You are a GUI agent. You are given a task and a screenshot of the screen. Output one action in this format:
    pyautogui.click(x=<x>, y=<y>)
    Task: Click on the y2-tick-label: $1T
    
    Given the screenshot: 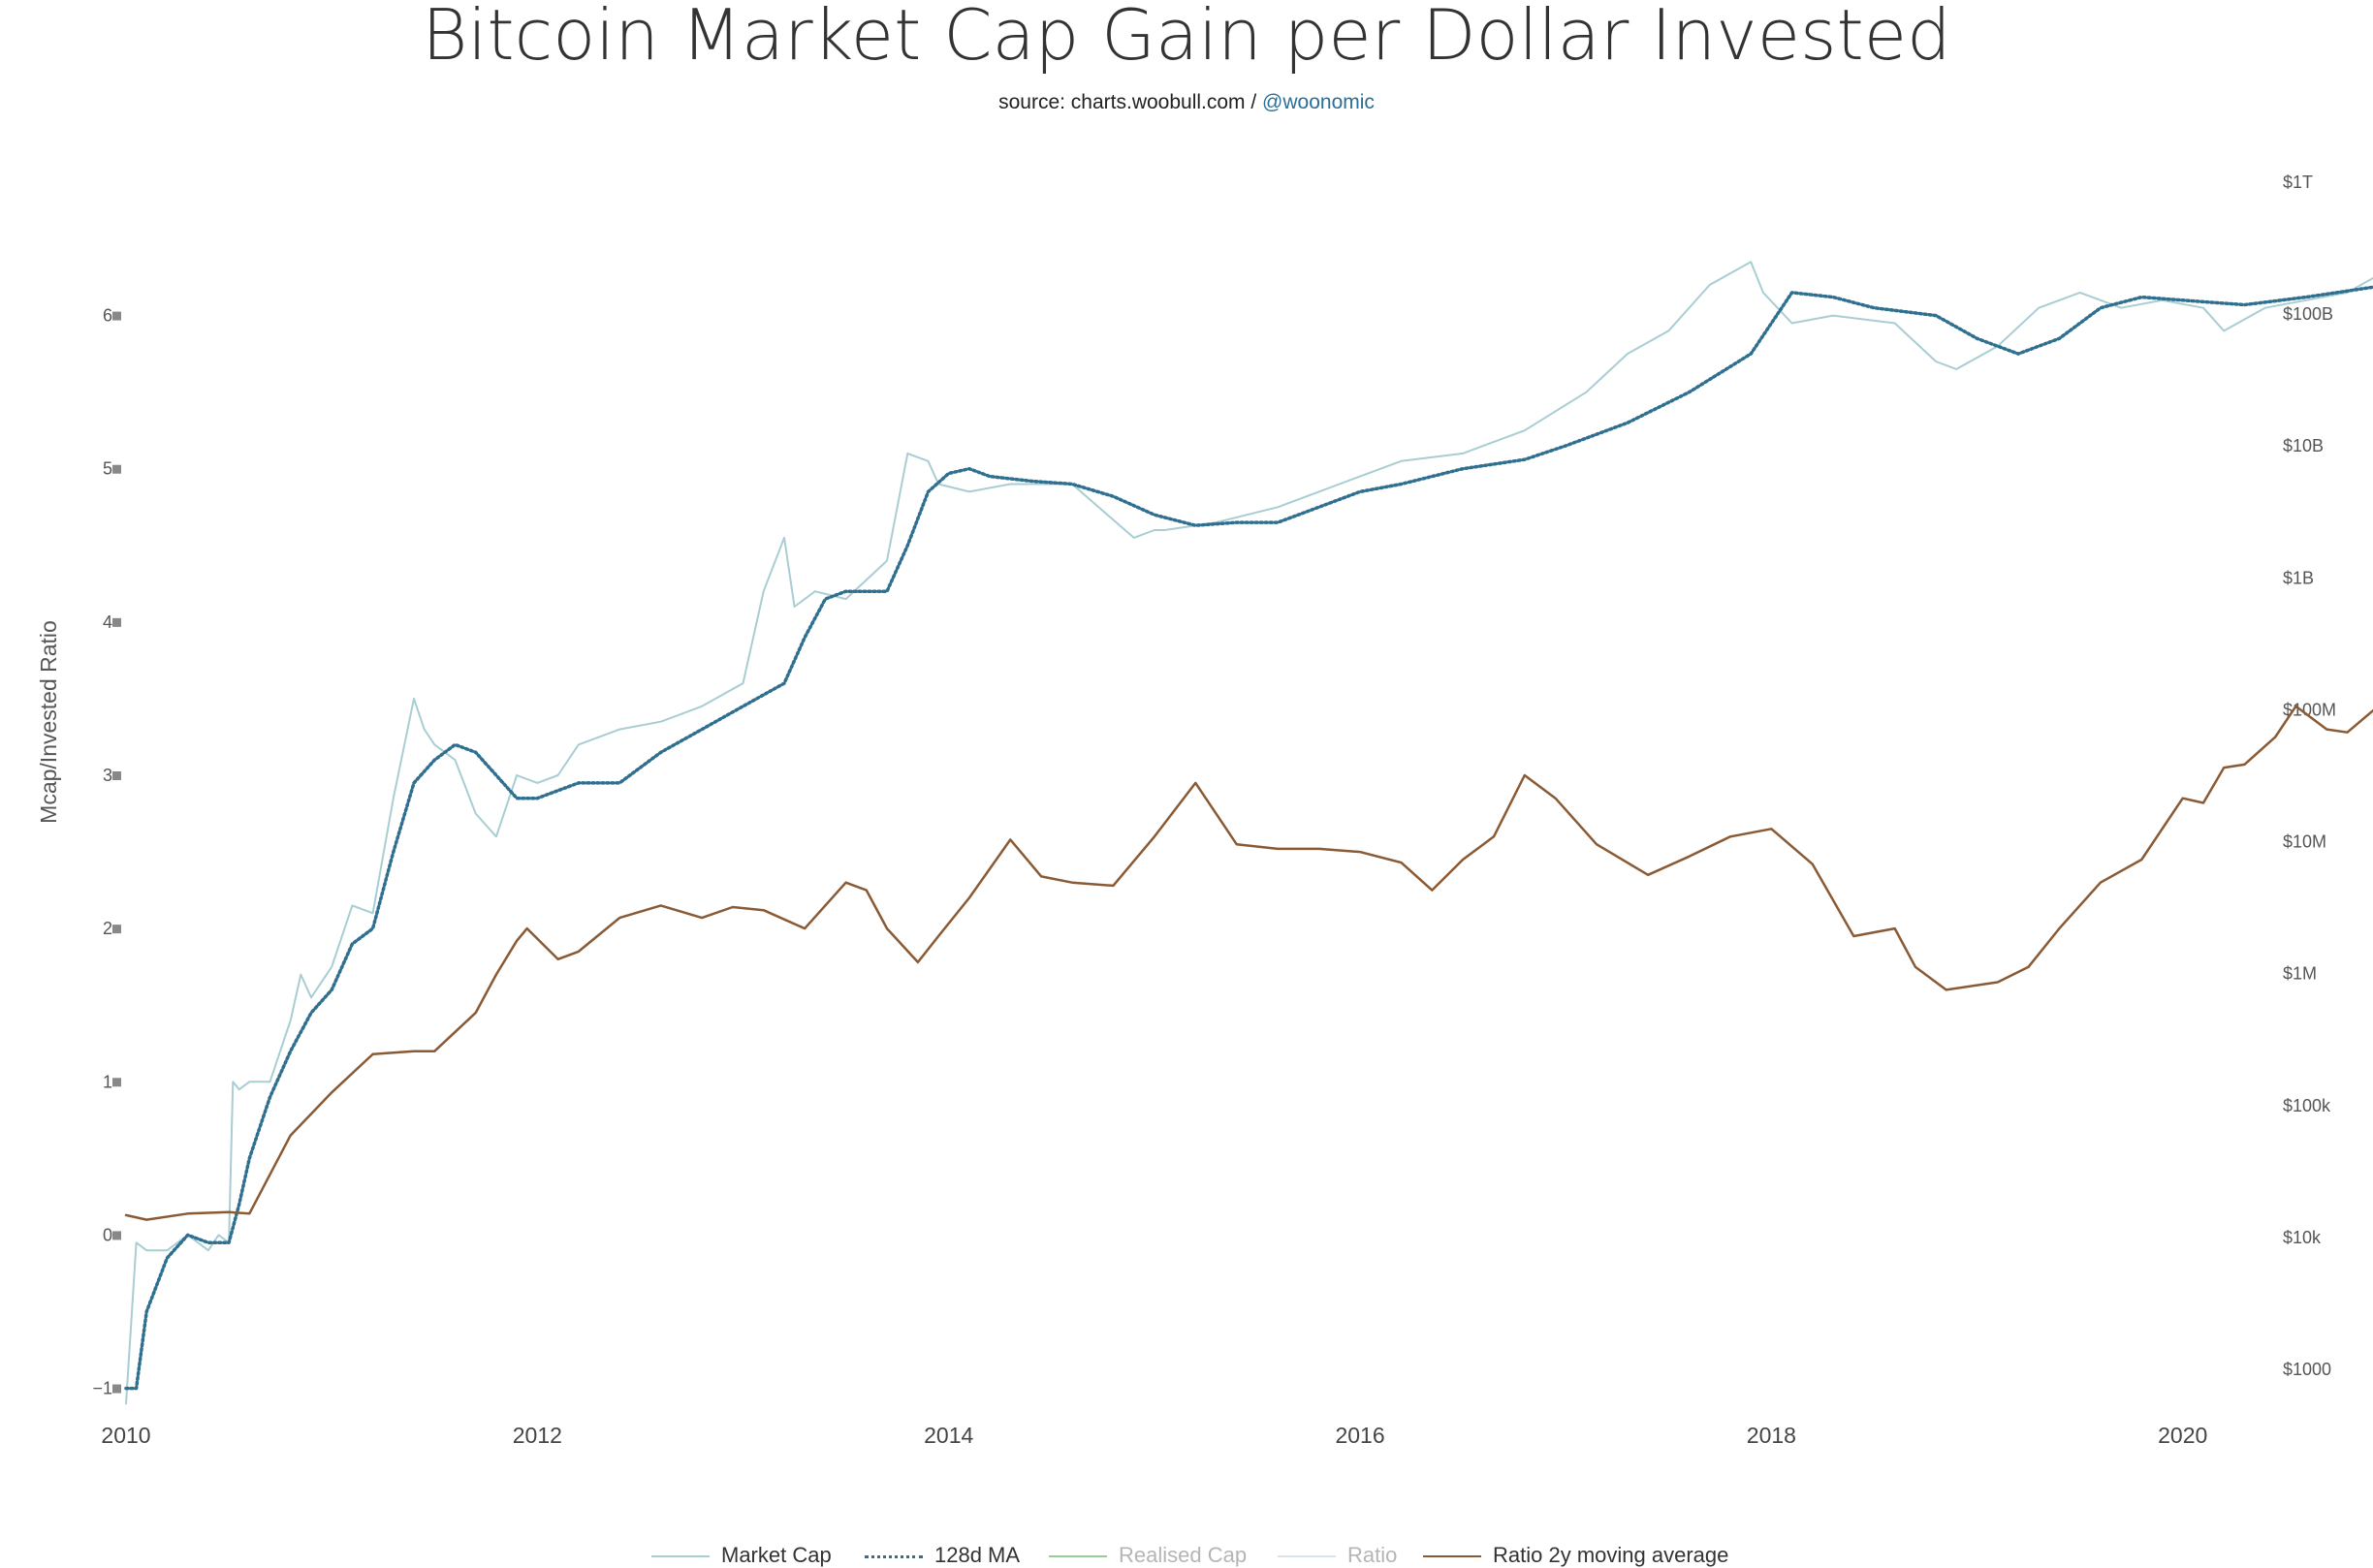 What is the action you would take?
    pyautogui.click(x=2298, y=182)
    